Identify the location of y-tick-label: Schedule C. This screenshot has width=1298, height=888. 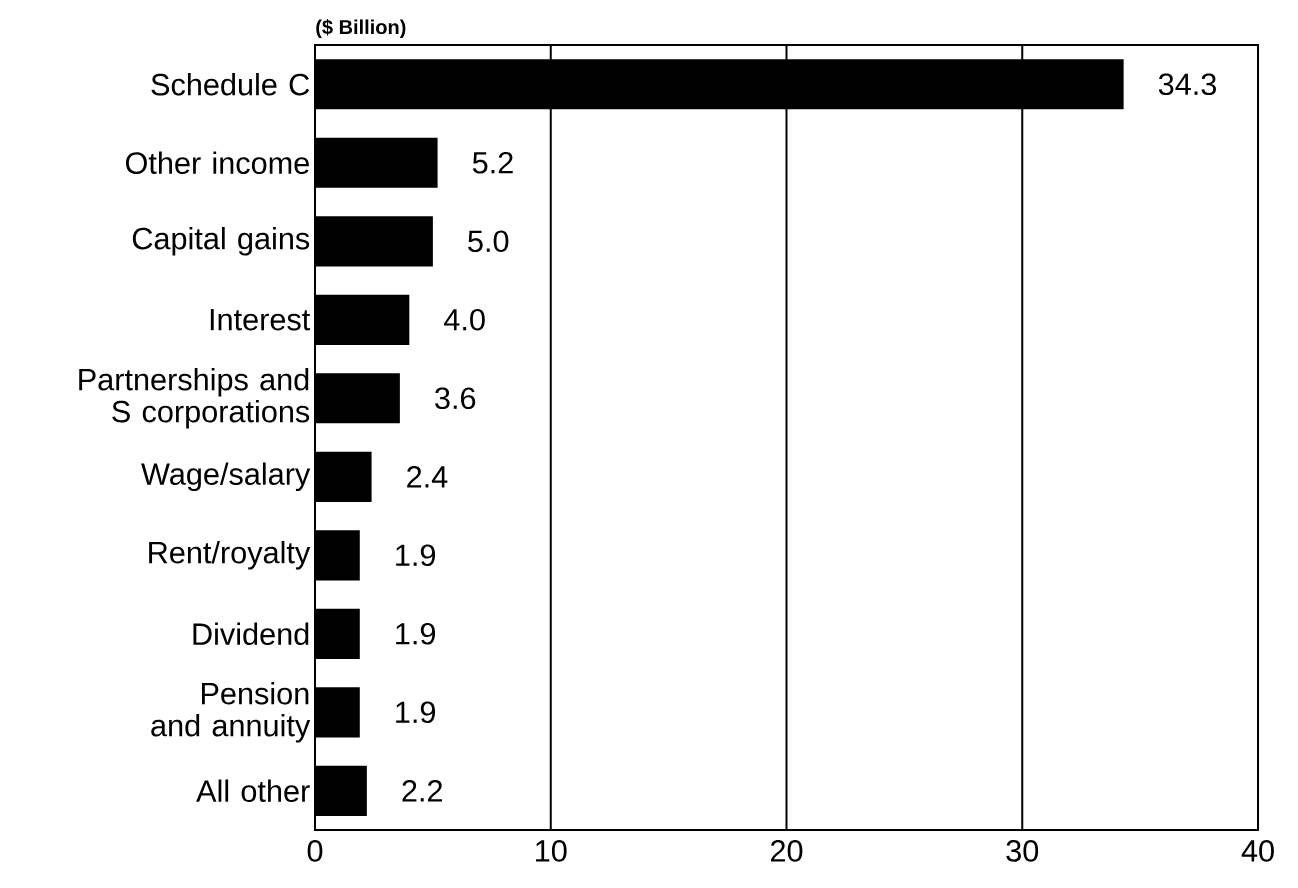
(230, 84).